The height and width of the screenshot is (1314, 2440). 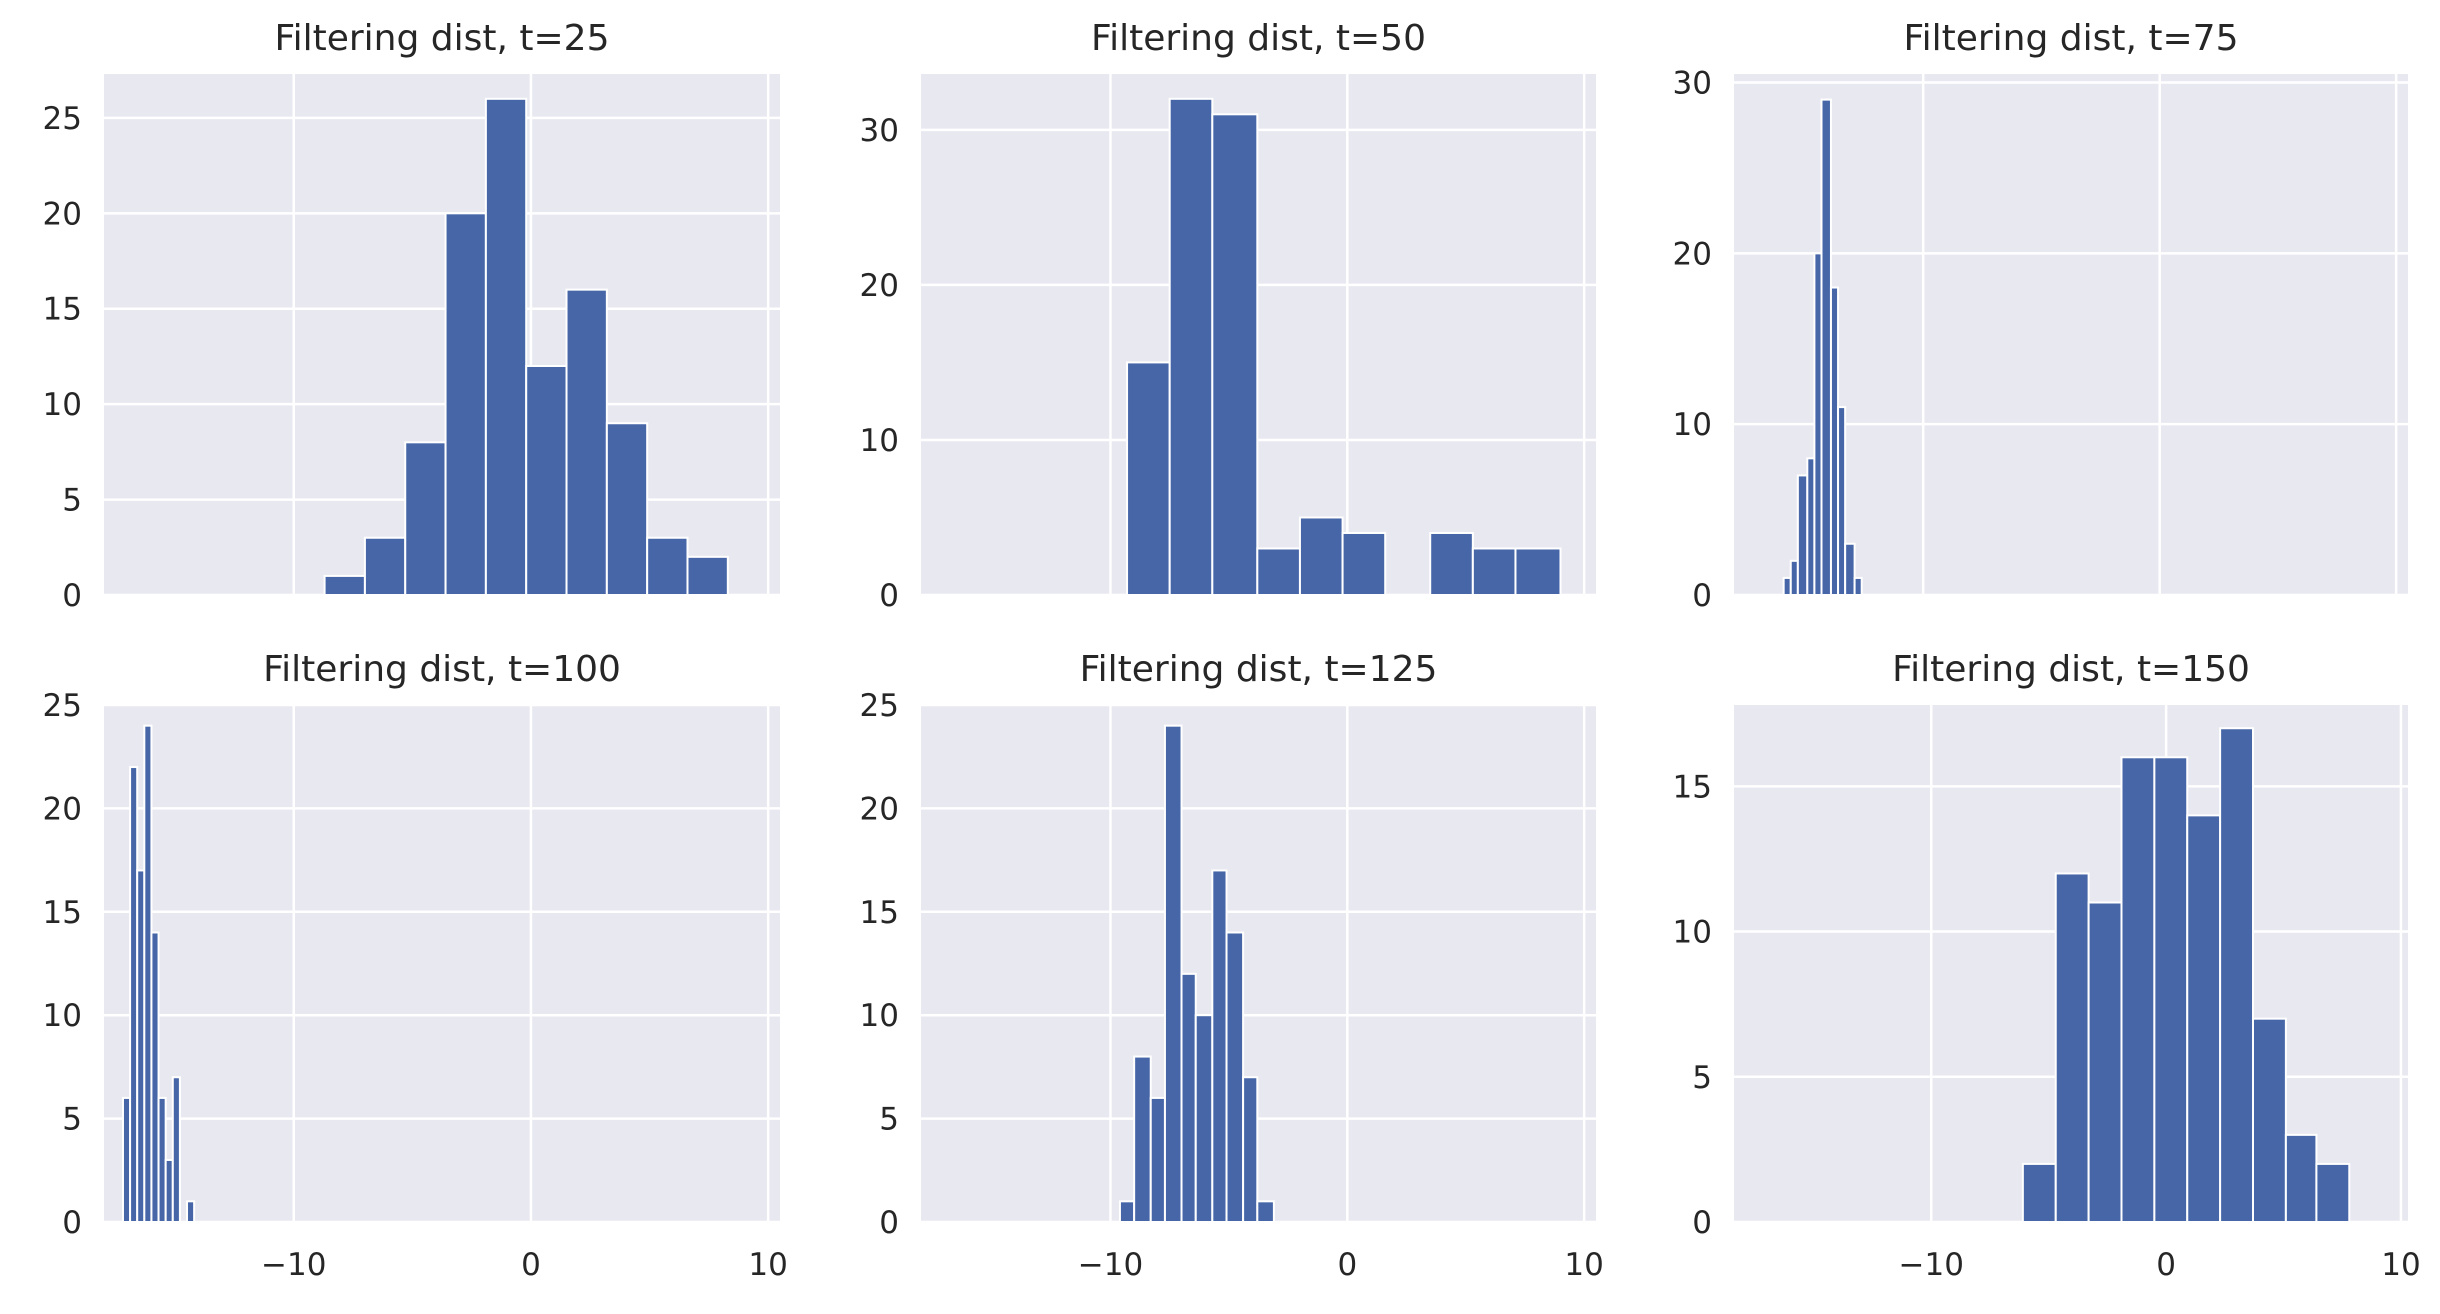 I want to click on histogram-panel-3: 0 10 20 30 Filtering dist, t=75, so click(x=2040, y=316).